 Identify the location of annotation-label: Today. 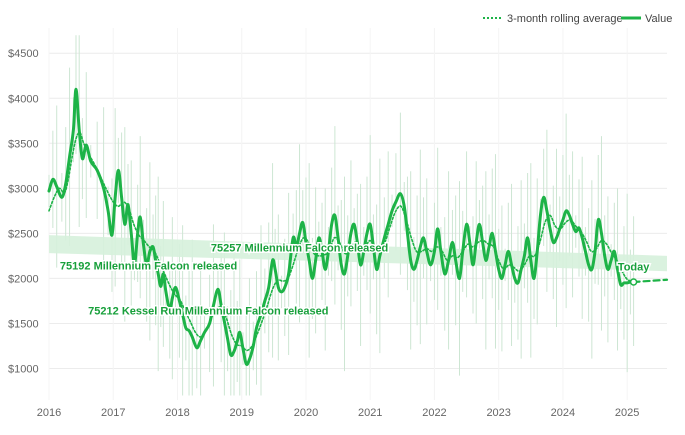
(634, 267).